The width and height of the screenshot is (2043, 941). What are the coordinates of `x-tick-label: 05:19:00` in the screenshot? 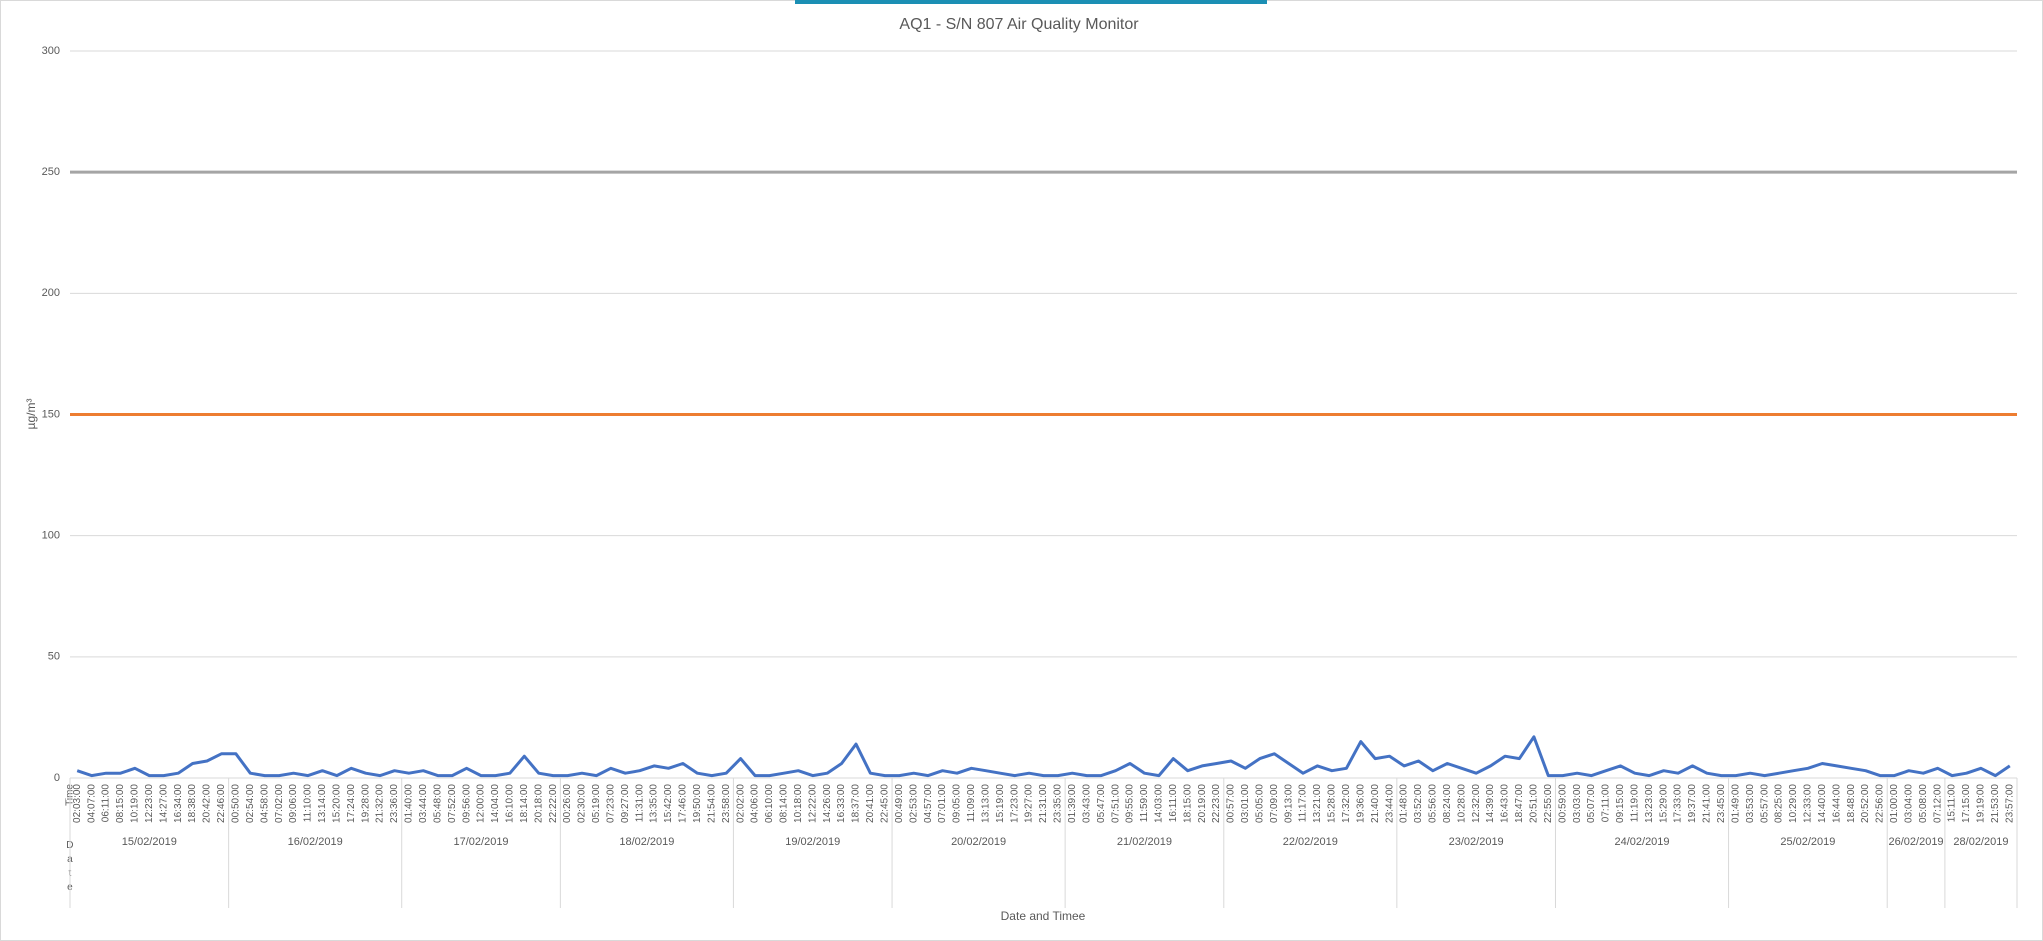 It's located at (596, 803).